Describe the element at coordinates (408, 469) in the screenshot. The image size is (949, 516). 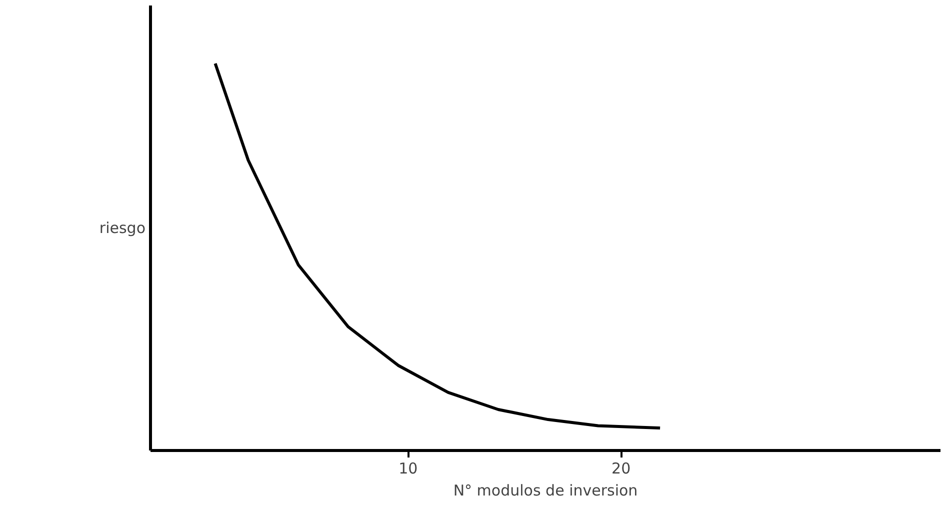
I see `x-tick-label: 10` at that location.